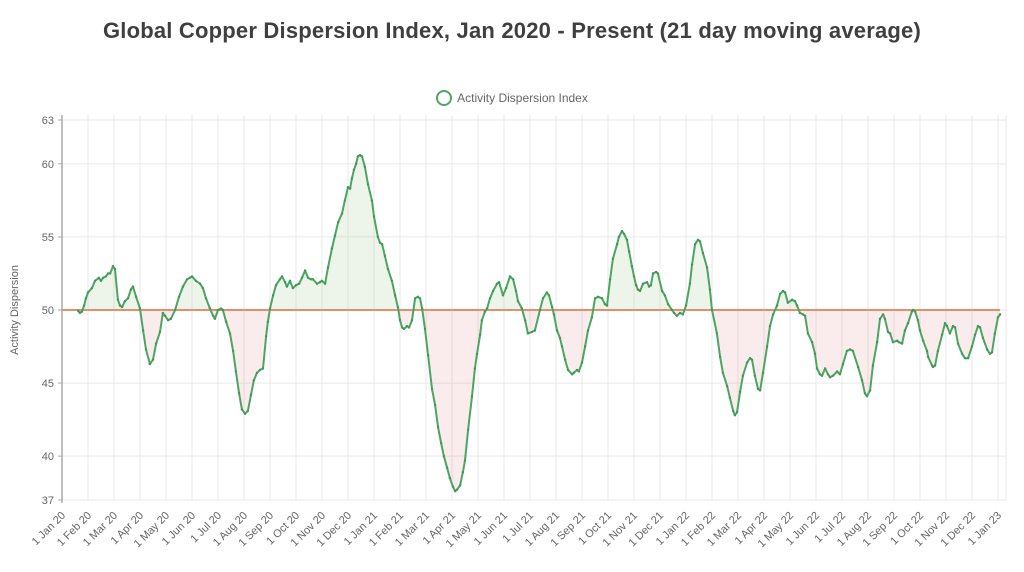 This screenshot has height=572, width=1024. Describe the element at coordinates (48, 238) in the screenshot. I see `svg-text: 55` at that location.